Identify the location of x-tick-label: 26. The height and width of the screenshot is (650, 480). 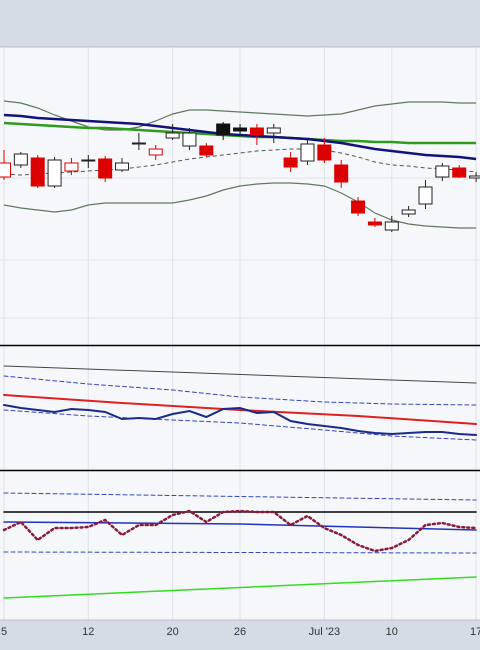
(240, 632).